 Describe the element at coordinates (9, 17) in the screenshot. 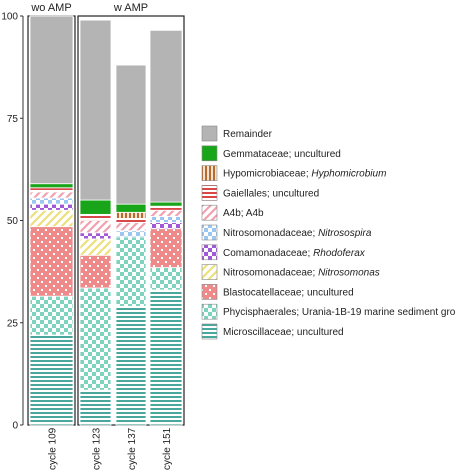

I see `y-tick-label: 100` at that location.